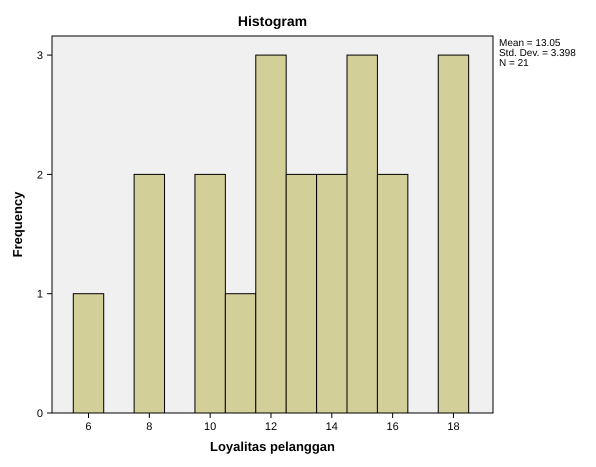  Describe the element at coordinates (392, 427) in the screenshot. I see `x-tick-label: 16` at that location.